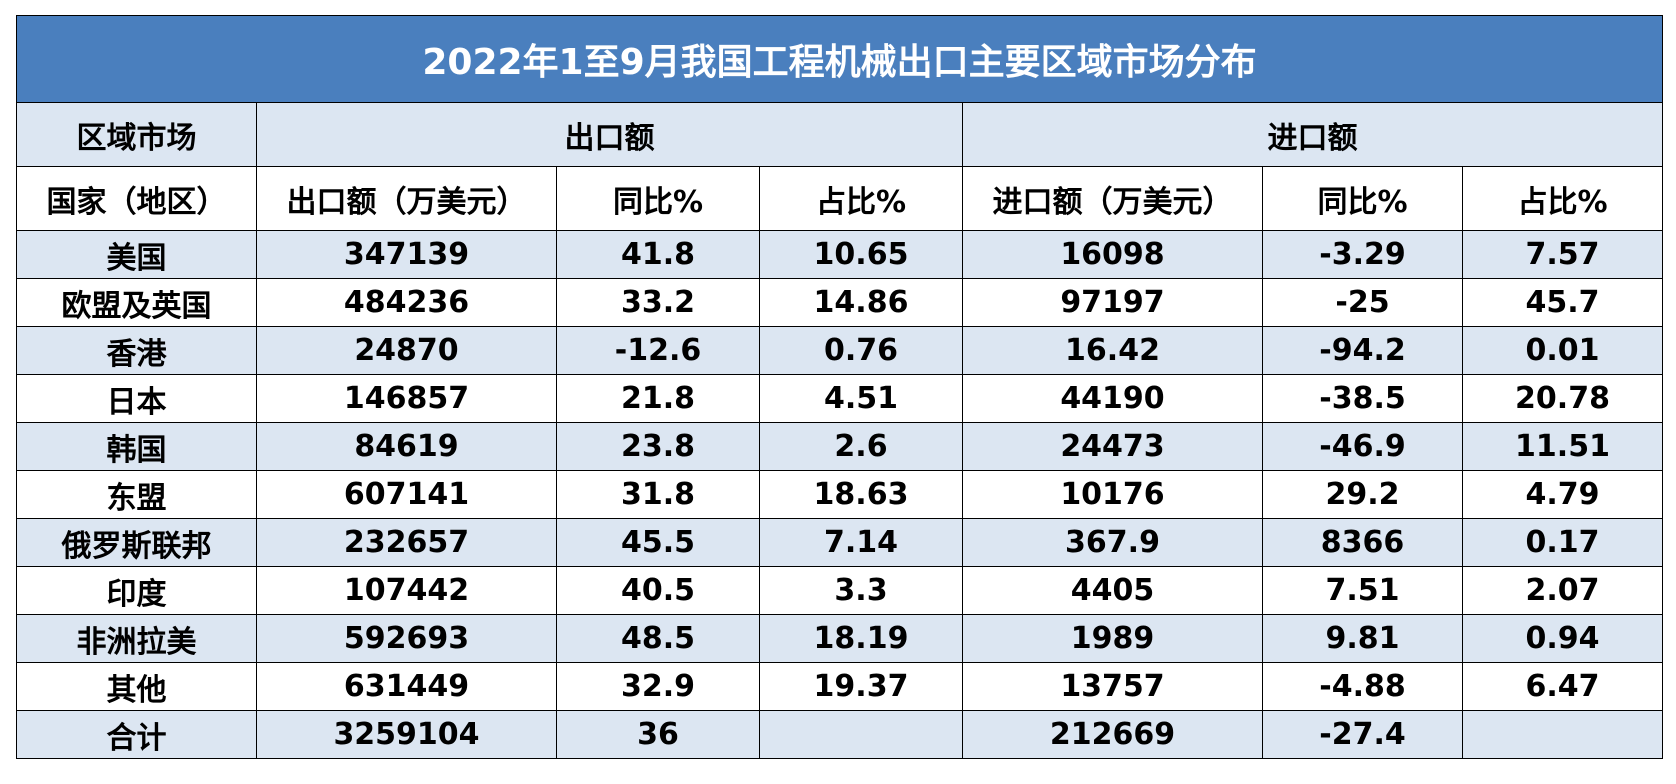 The height and width of the screenshot is (784, 1676). Describe the element at coordinates (1562, 494) in the screenshot. I see `cell-import-share: 4.79` at that location.